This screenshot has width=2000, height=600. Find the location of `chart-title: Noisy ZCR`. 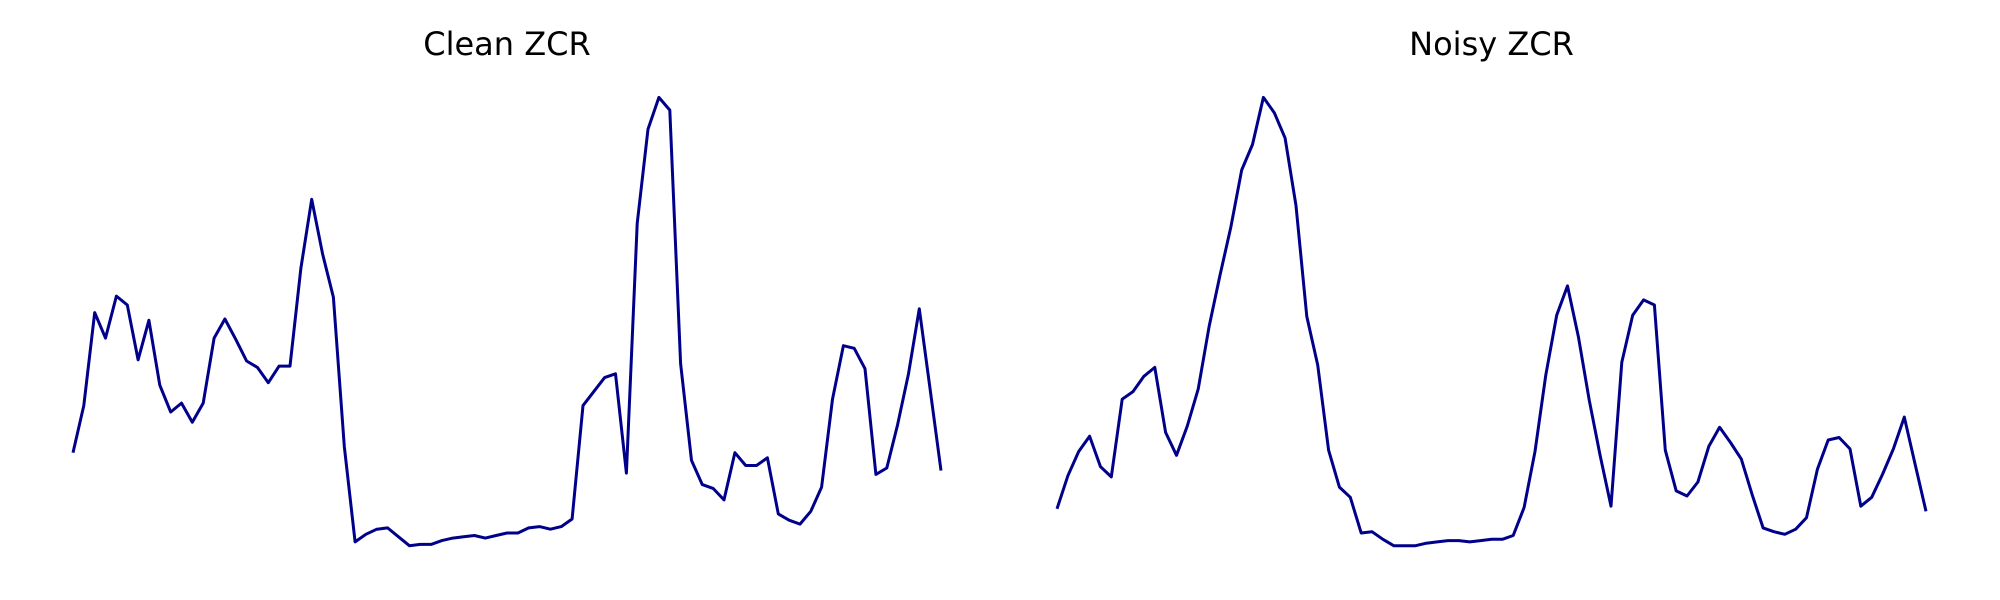

chart-title: Noisy ZCR is located at coordinates (1491, 44).